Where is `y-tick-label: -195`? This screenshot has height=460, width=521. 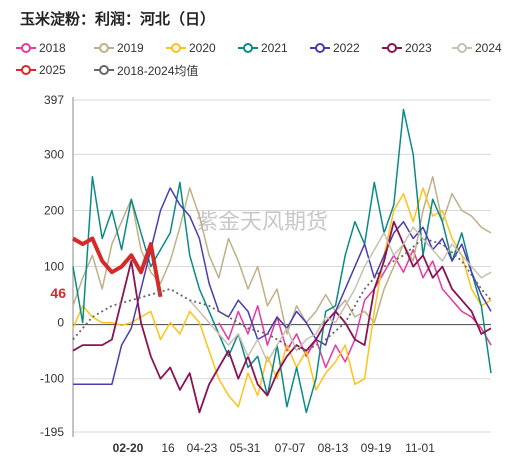
y-tick-label: -195 is located at coordinates (52, 432).